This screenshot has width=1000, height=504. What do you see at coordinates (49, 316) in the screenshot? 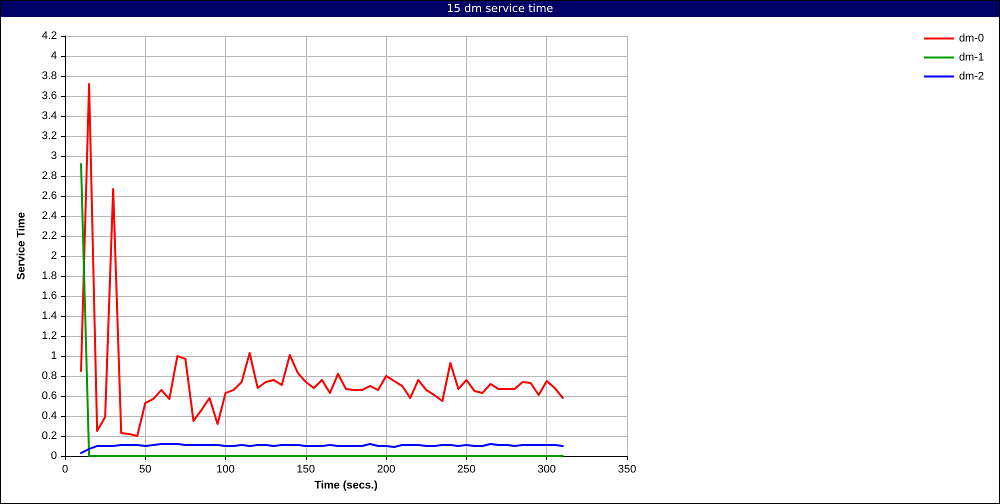
I see `y-tick-label: 1.4` at bounding box center [49, 316].